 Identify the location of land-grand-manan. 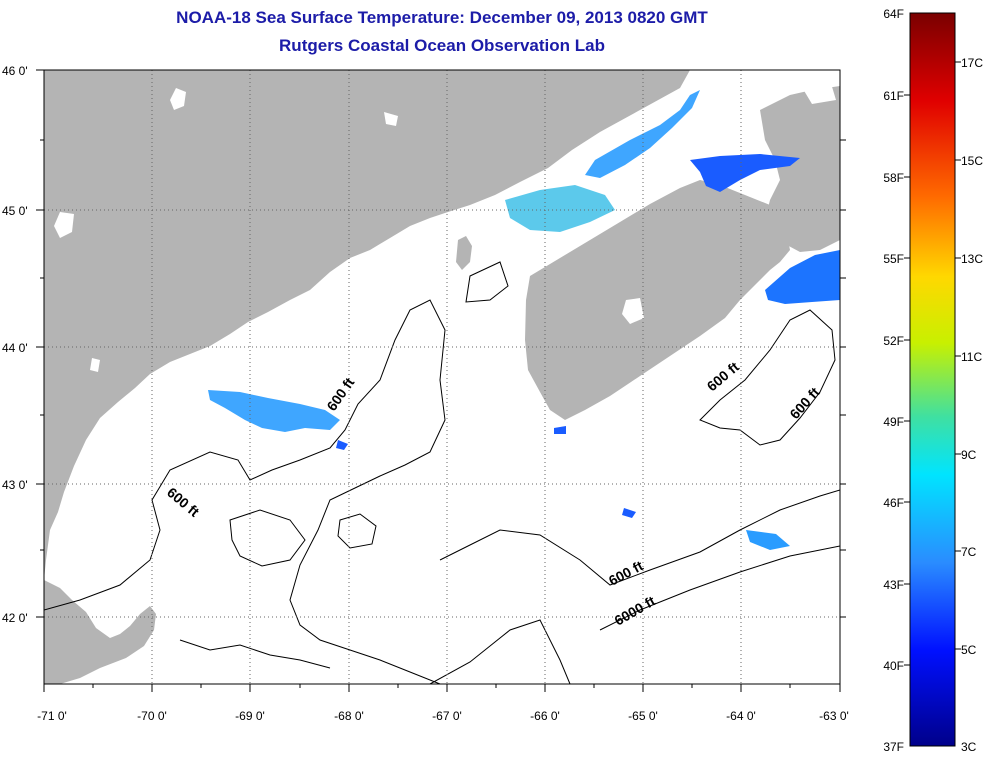
(464, 253).